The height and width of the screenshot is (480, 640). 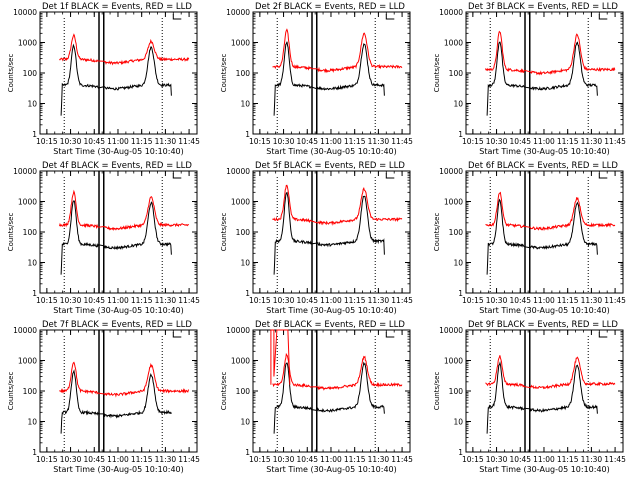 I want to click on panel-title: Det 9f BLACK = Events, RED = LLD, so click(x=543, y=325).